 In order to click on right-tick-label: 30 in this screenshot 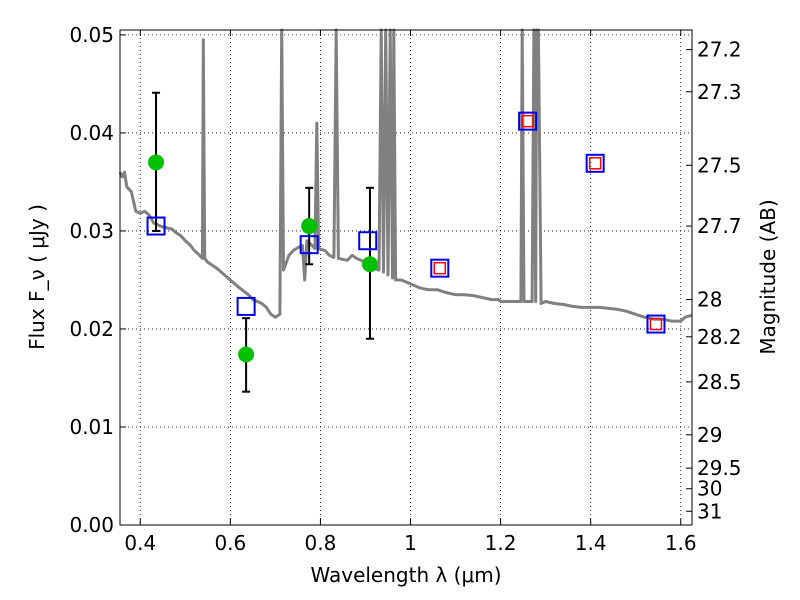, I will do `click(709, 489)`.